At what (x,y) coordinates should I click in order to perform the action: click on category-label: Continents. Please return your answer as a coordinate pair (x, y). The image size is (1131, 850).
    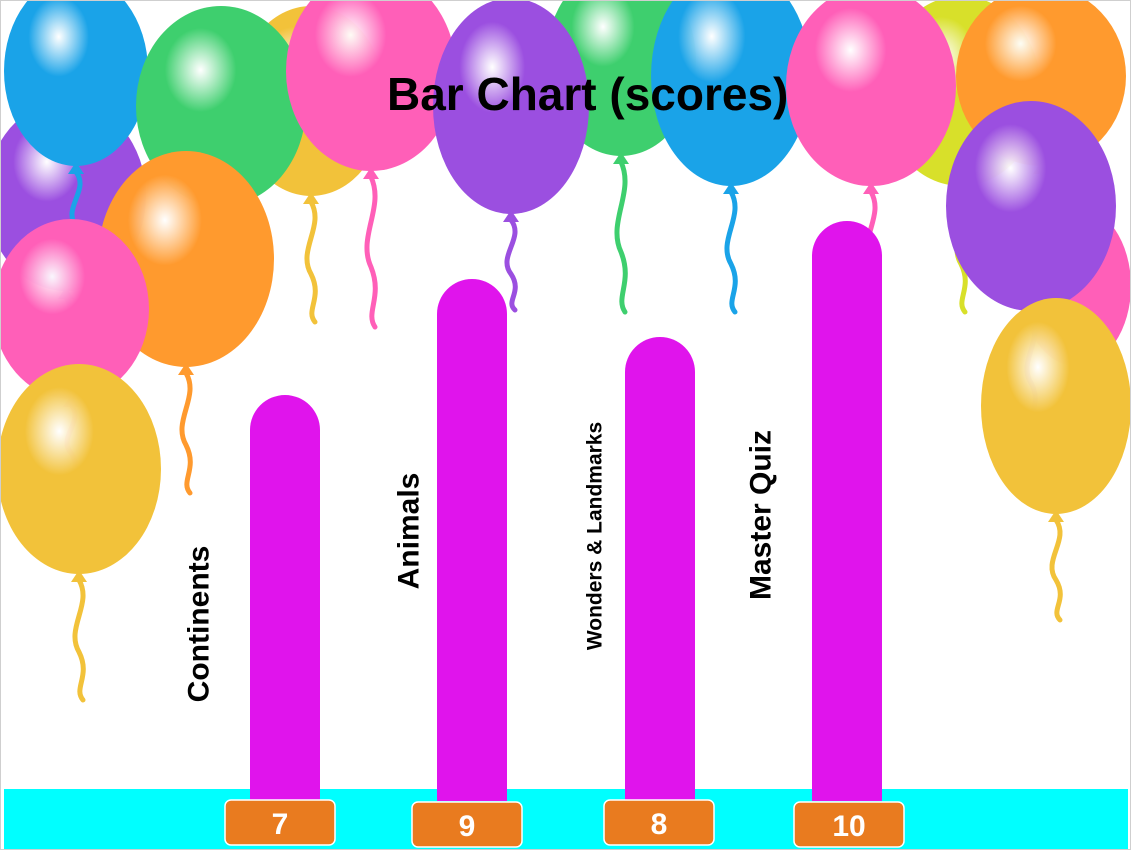
    Looking at the image, I should click on (199, 624).